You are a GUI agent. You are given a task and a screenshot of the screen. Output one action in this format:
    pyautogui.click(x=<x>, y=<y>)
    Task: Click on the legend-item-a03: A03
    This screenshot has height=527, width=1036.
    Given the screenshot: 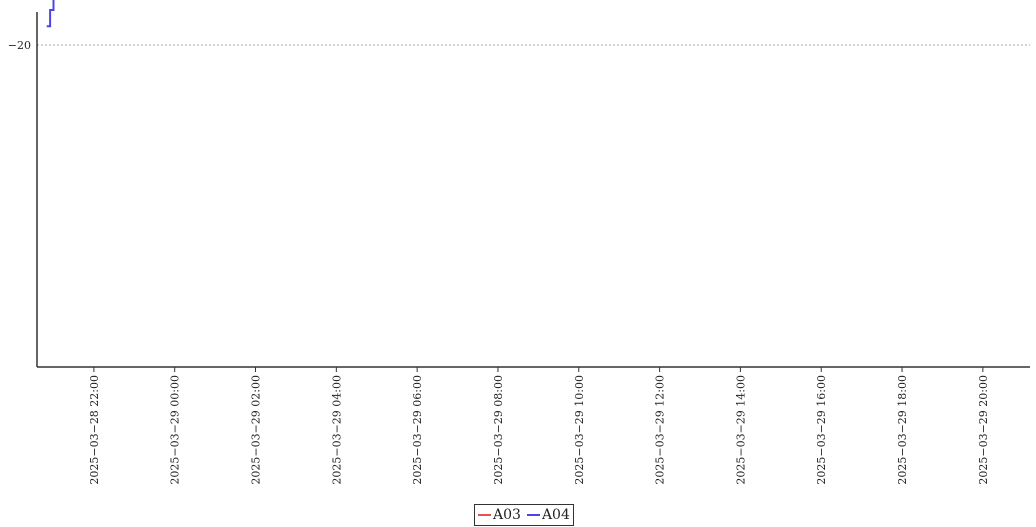 What is the action you would take?
    pyautogui.click(x=499, y=515)
    